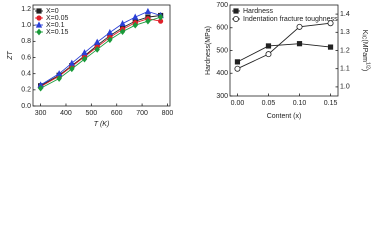 This screenshot has height=240, width=378. Describe the element at coordinates (117, 113) in the screenshot. I see `x-tick-label: 600` at that location.